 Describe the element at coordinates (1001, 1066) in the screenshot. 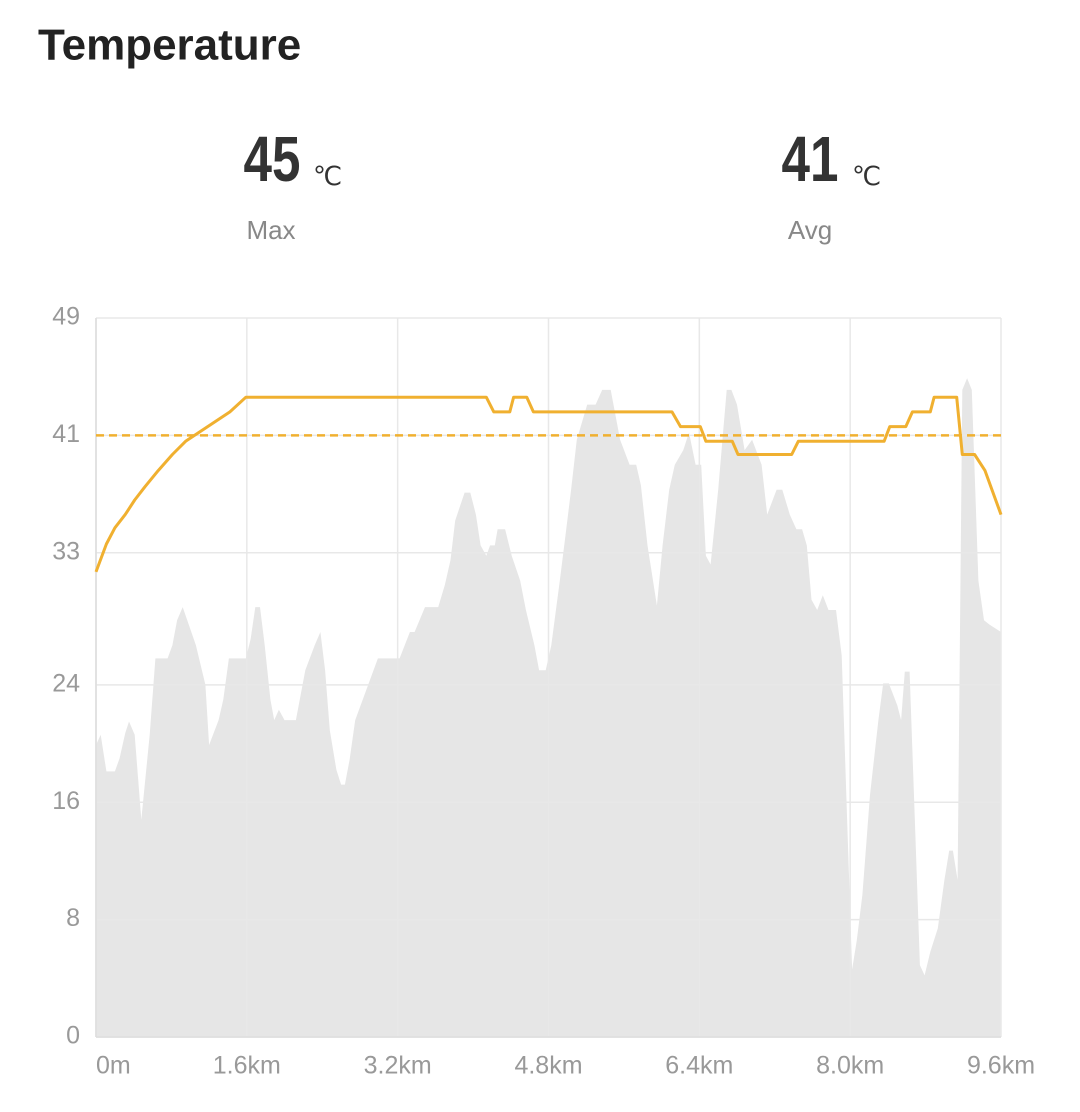

I see `x-tick-label: 9.6km` at that location.